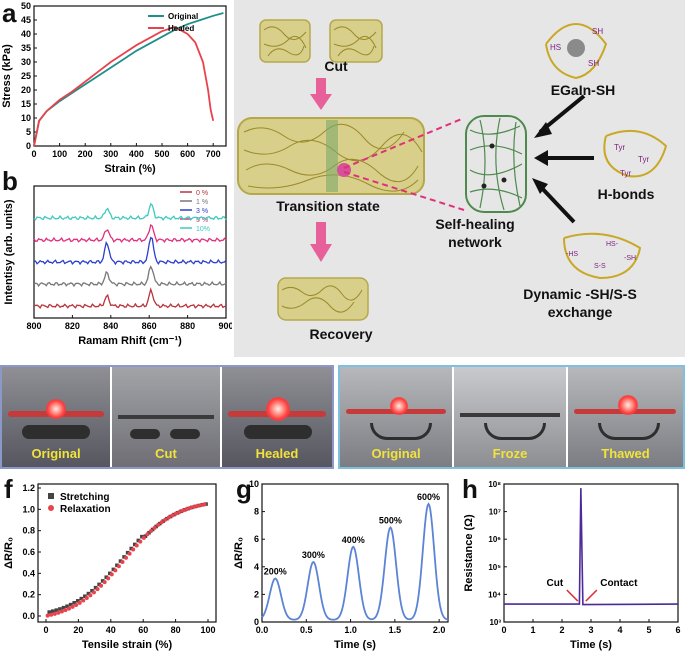 Image resolution: width=685 pixels, height=658 pixels. I want to click on y-axis-label: Stress (kPa), so click(7, 76).